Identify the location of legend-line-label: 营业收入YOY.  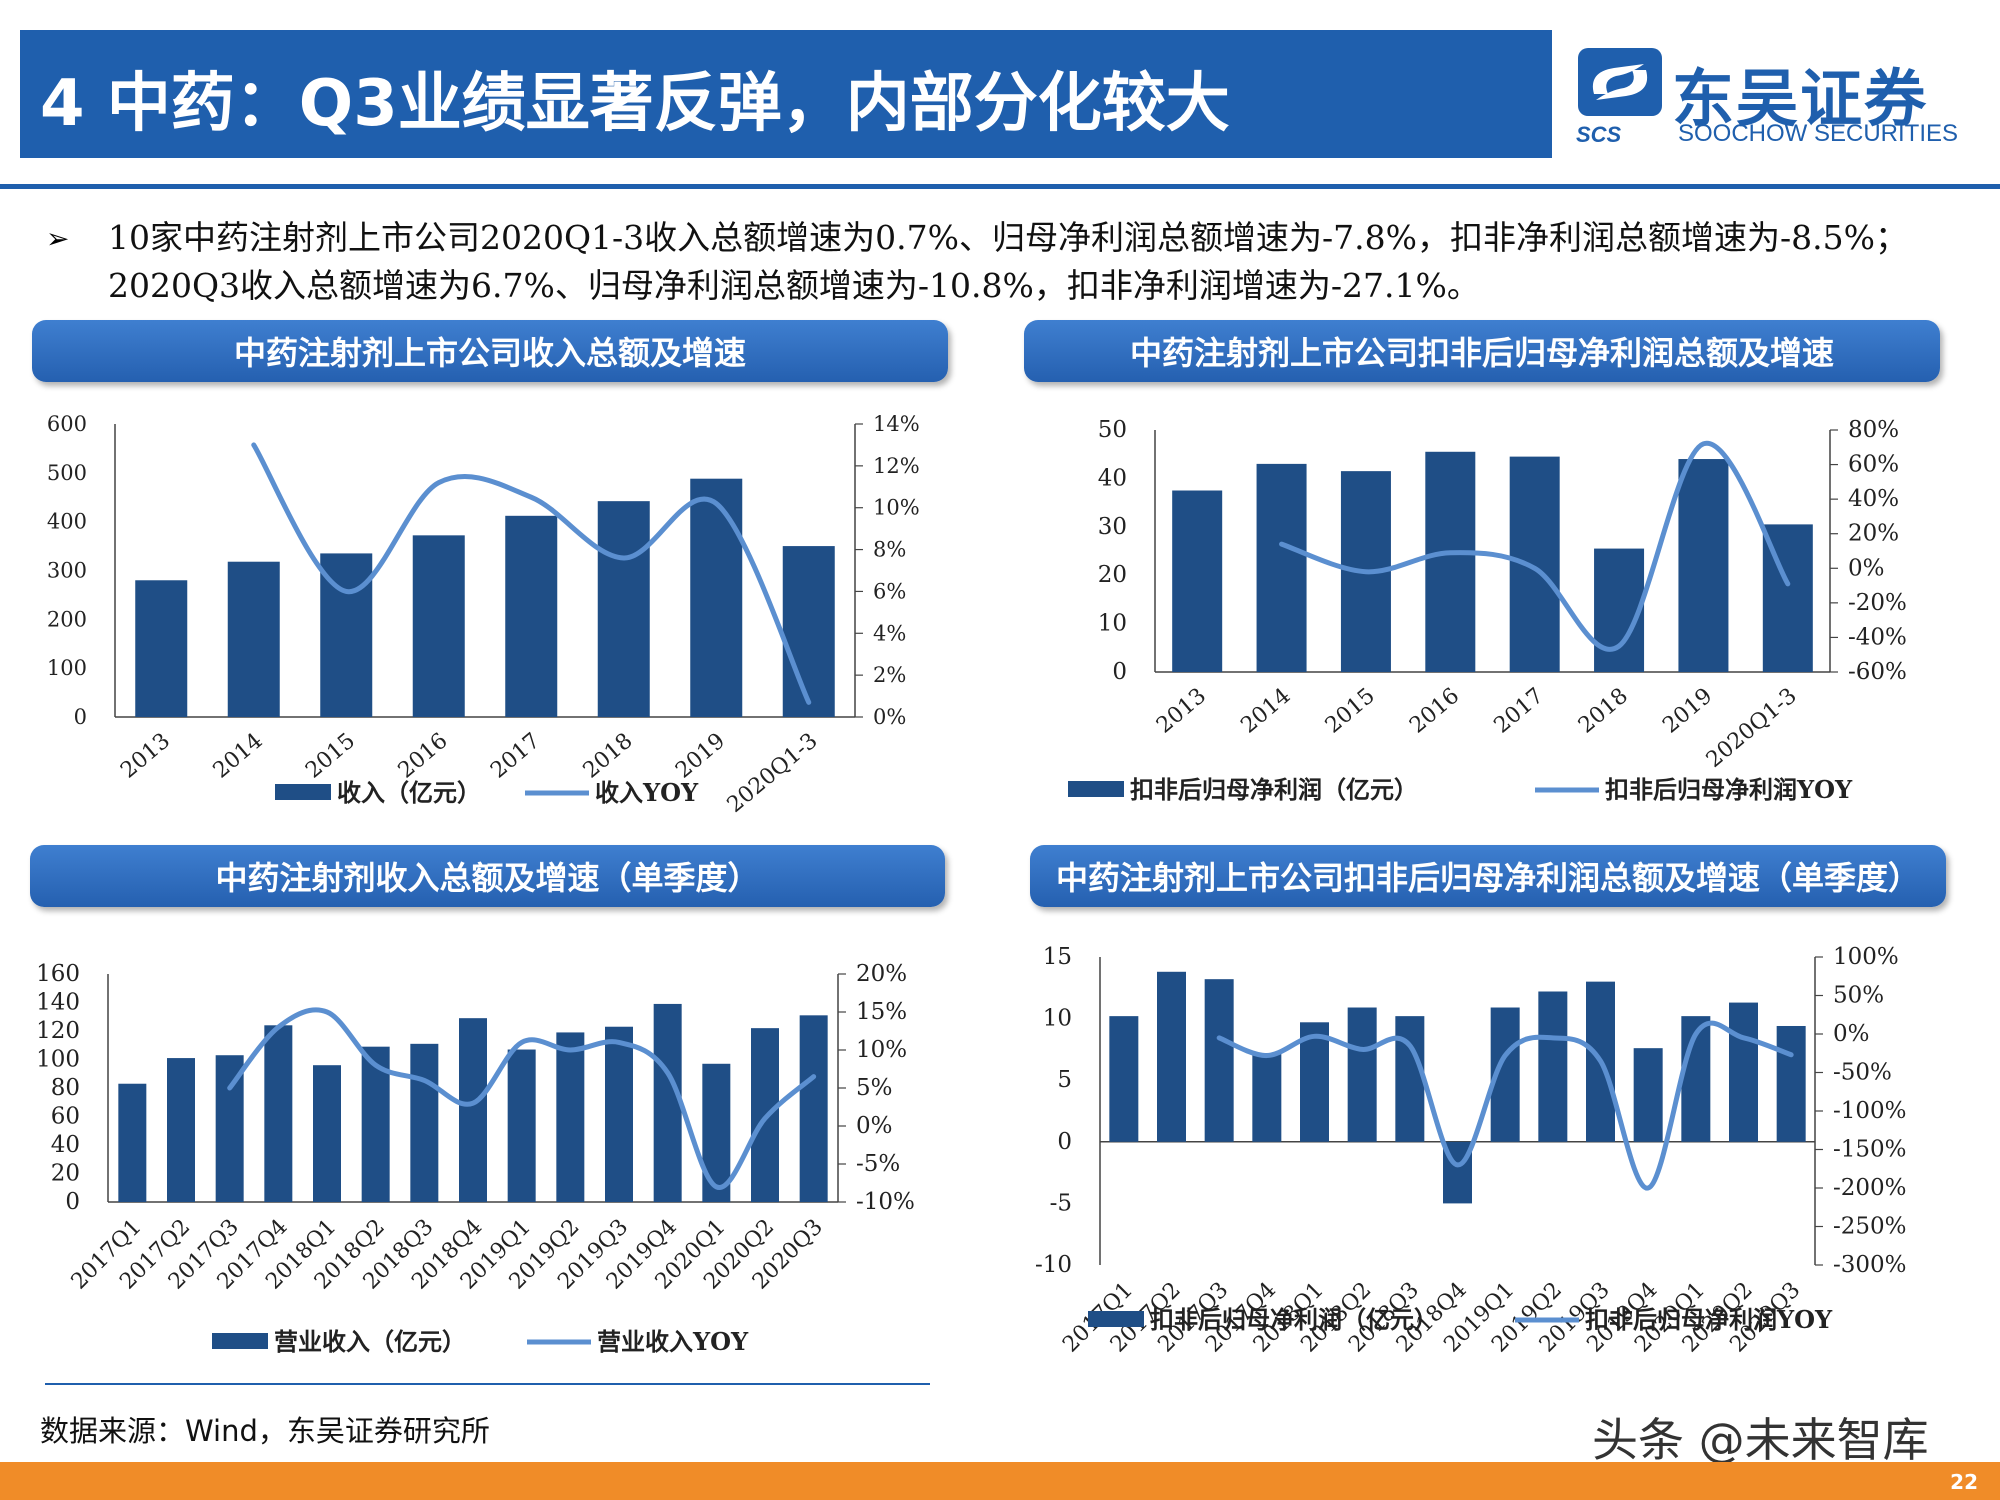
(673, 1341).